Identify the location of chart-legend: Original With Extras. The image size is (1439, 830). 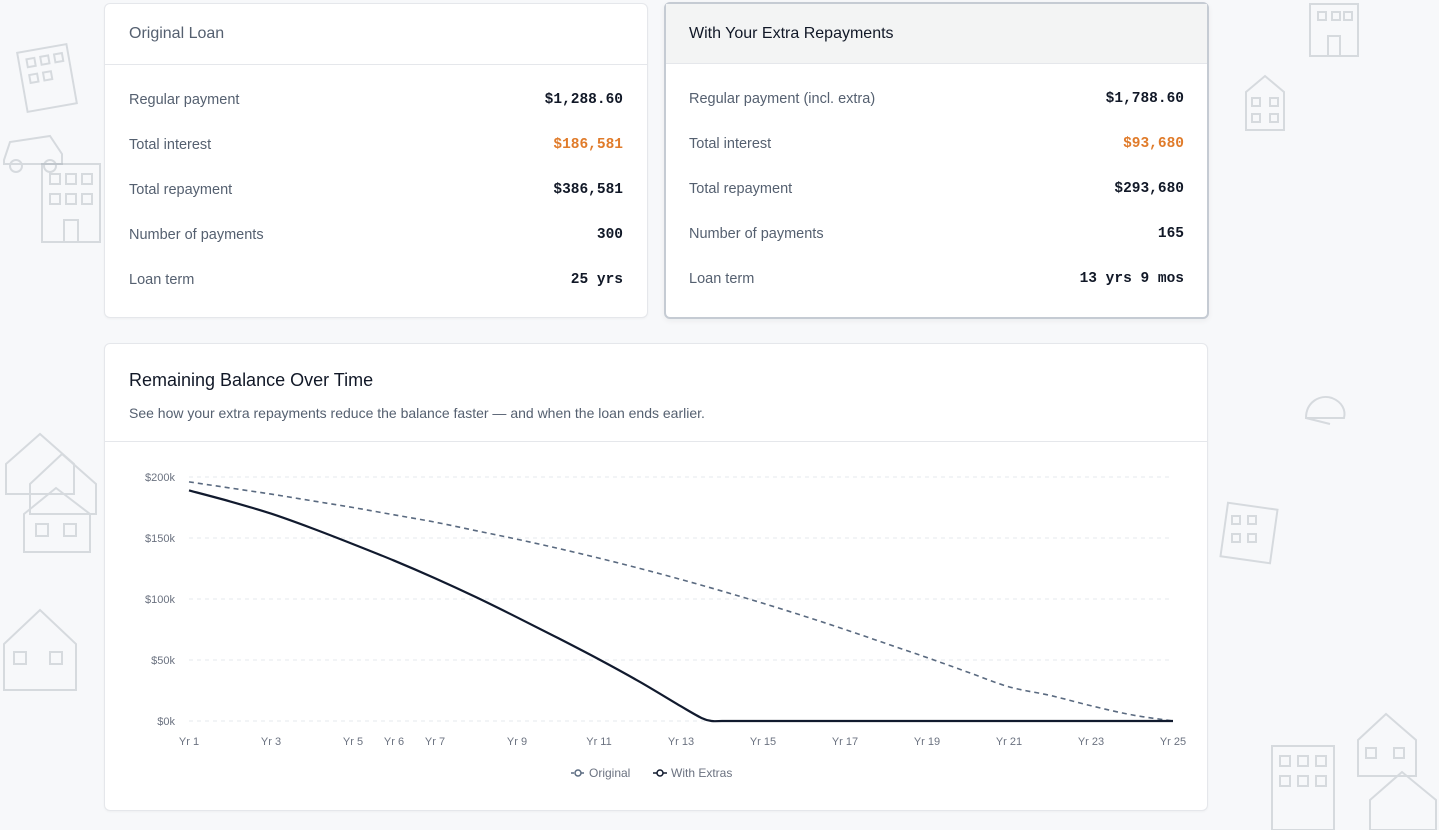
(651, 773).